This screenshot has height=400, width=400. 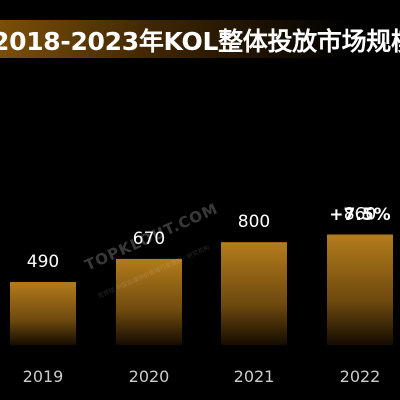 I want to click on title-highlight, so click(x=175, y=39).